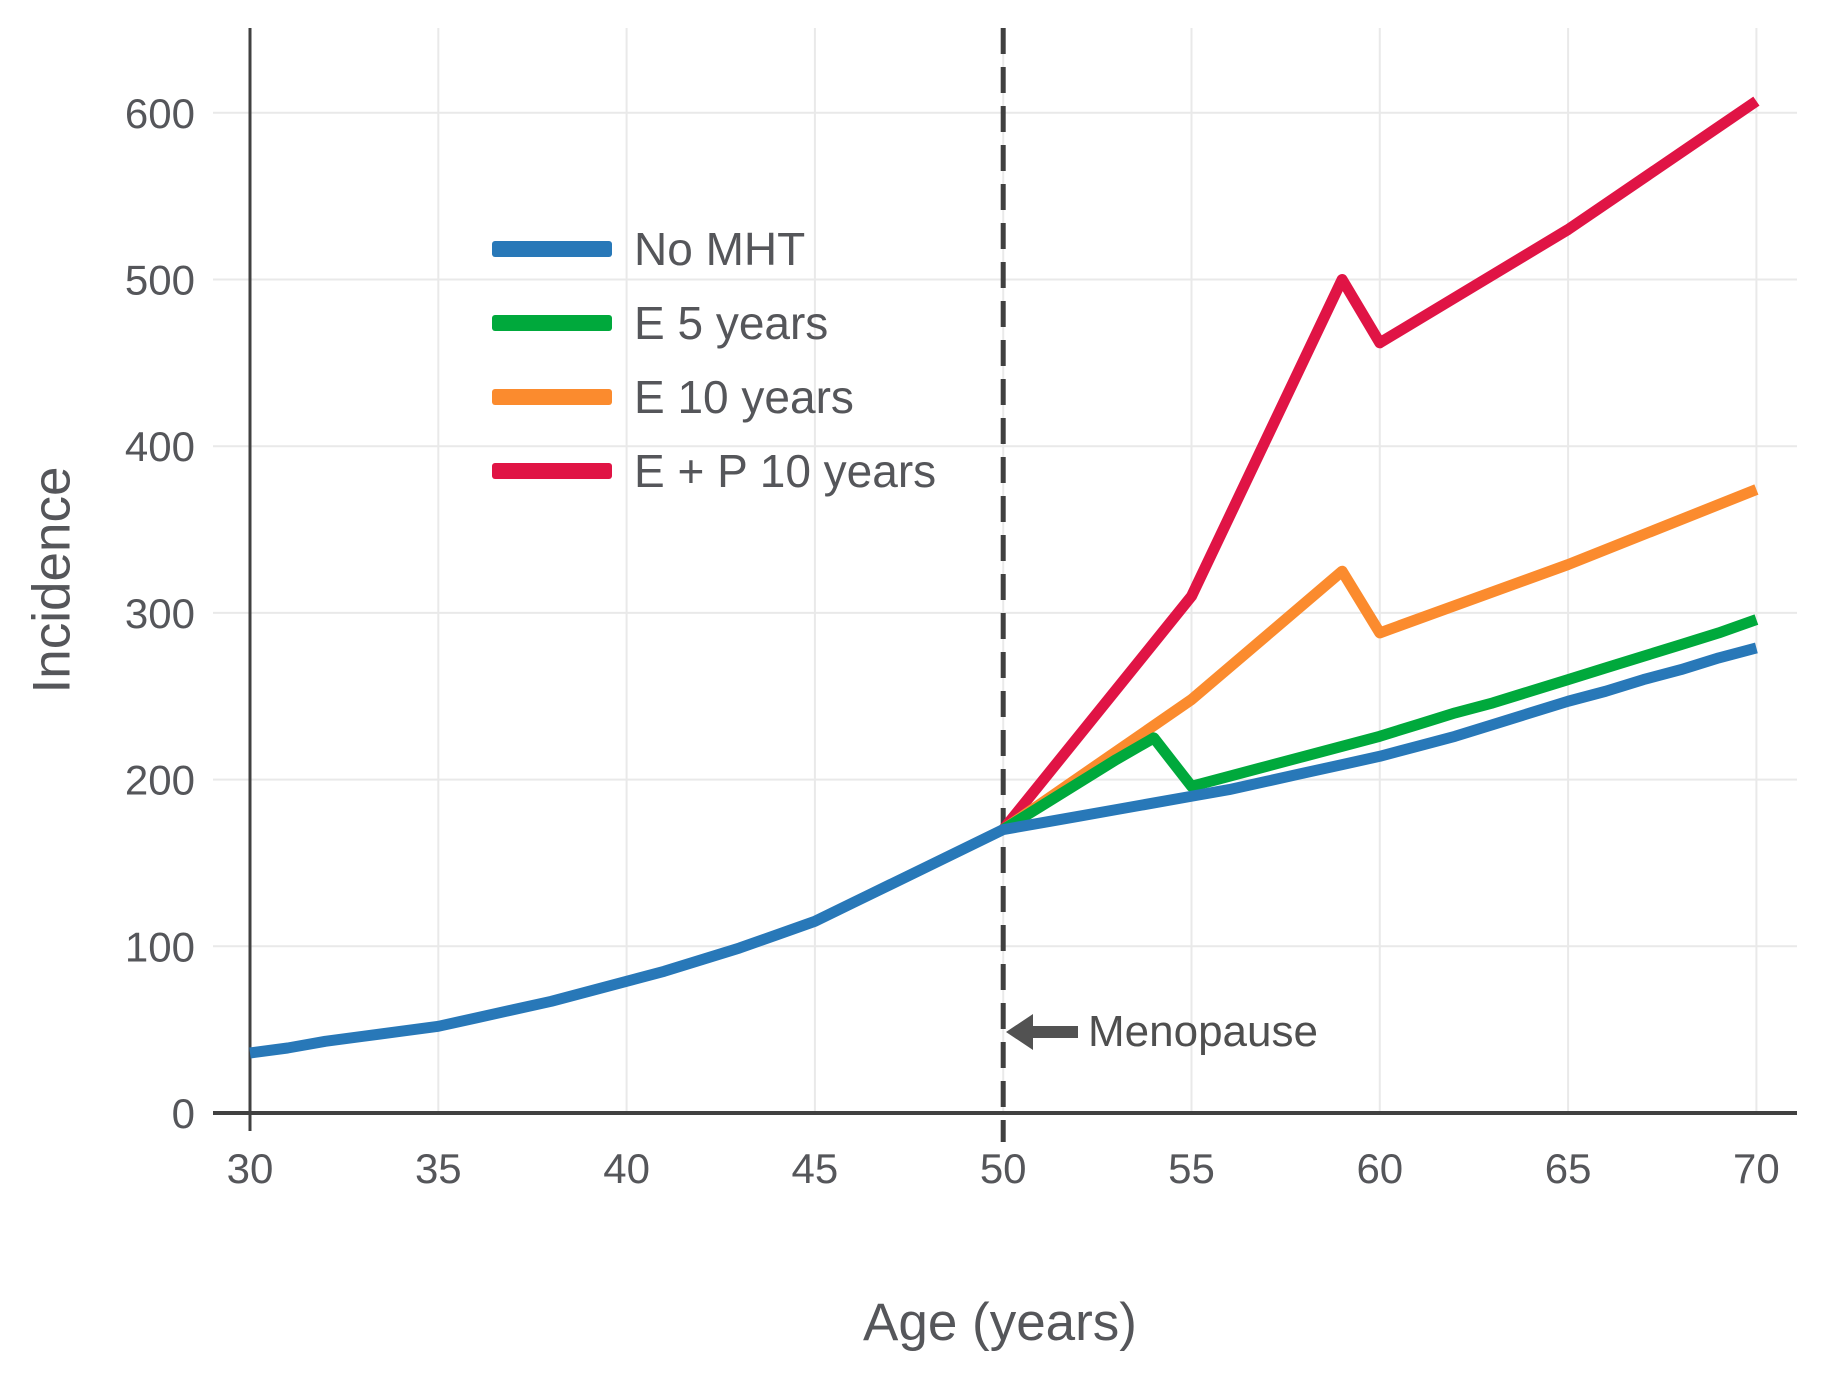  Describe the element at coordinates (1568, 1168) in the screenshot. I see `x-tick-label-65: 65` at that location.